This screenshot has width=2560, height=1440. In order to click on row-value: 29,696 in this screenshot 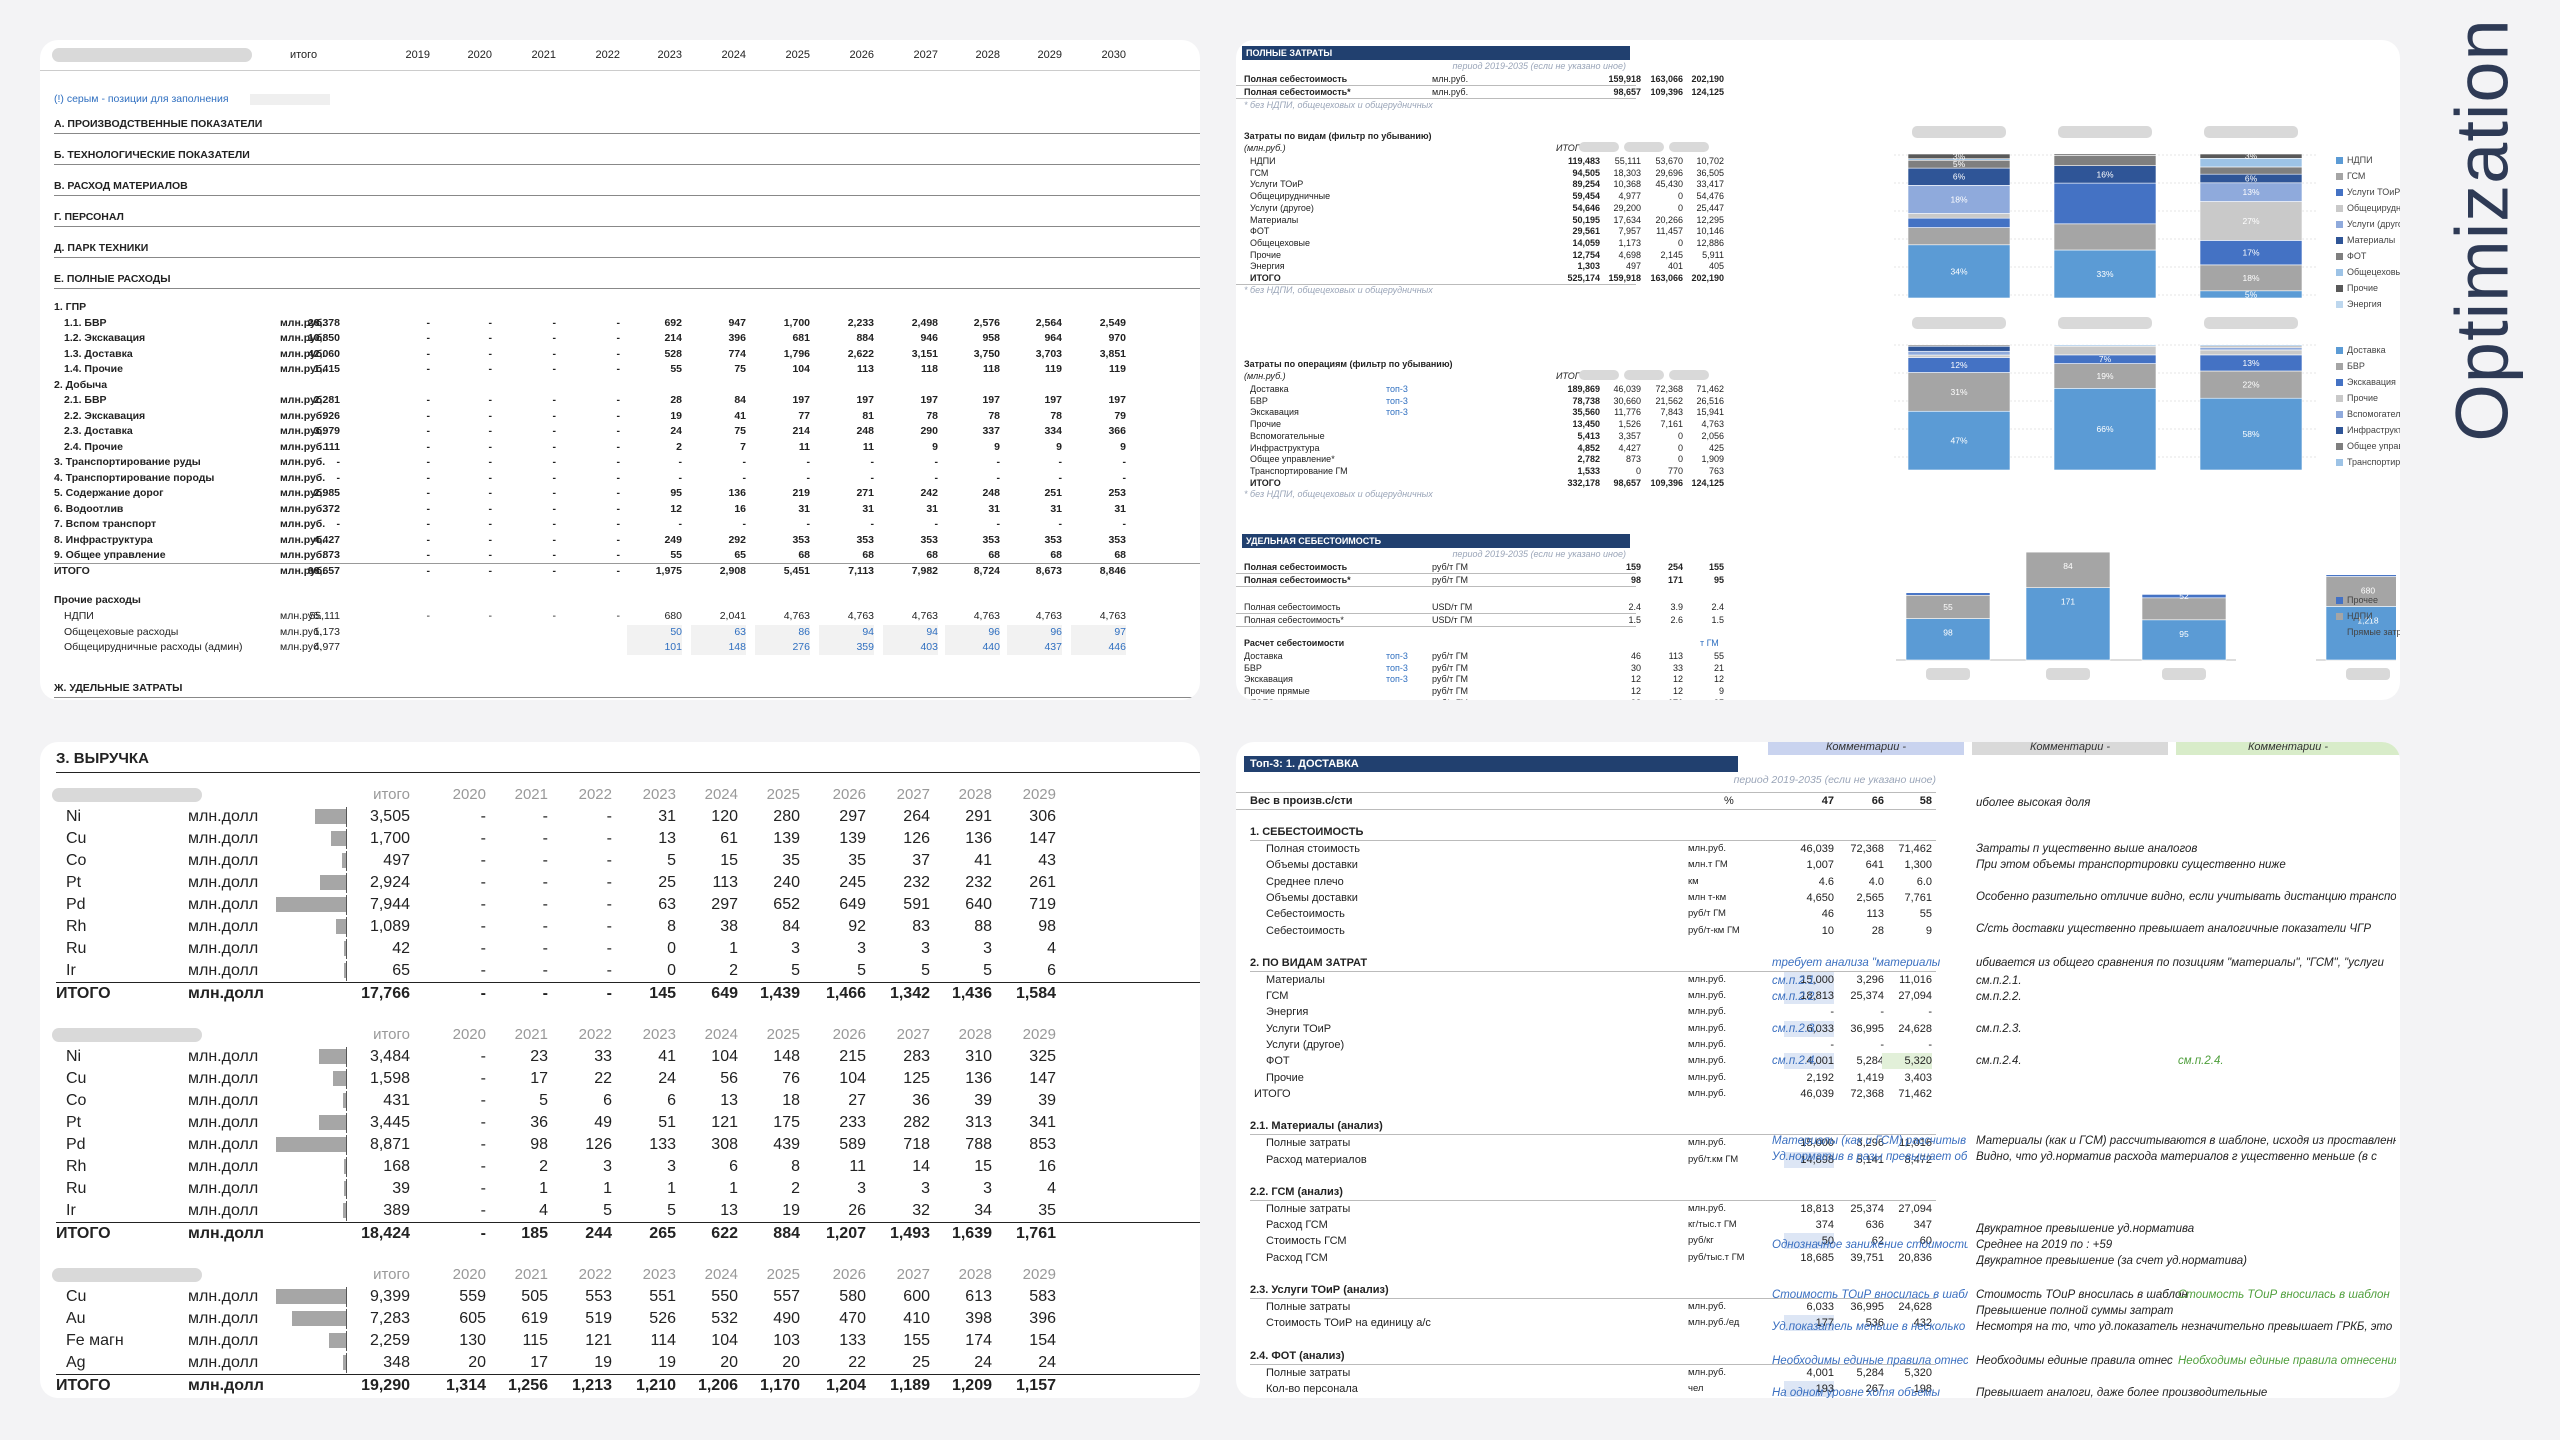, I will do `click(1669, 172)`.